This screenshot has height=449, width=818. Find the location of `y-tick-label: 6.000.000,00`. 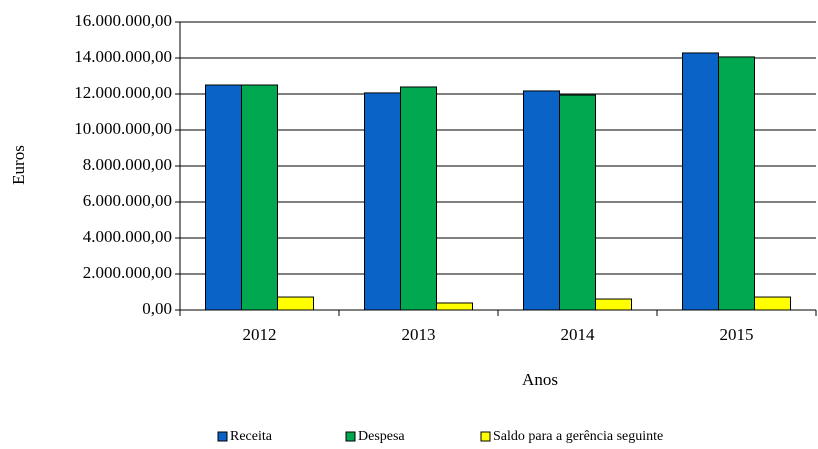

y-tick-label: 6.000.000,00 is located at coordinates (127, 200).